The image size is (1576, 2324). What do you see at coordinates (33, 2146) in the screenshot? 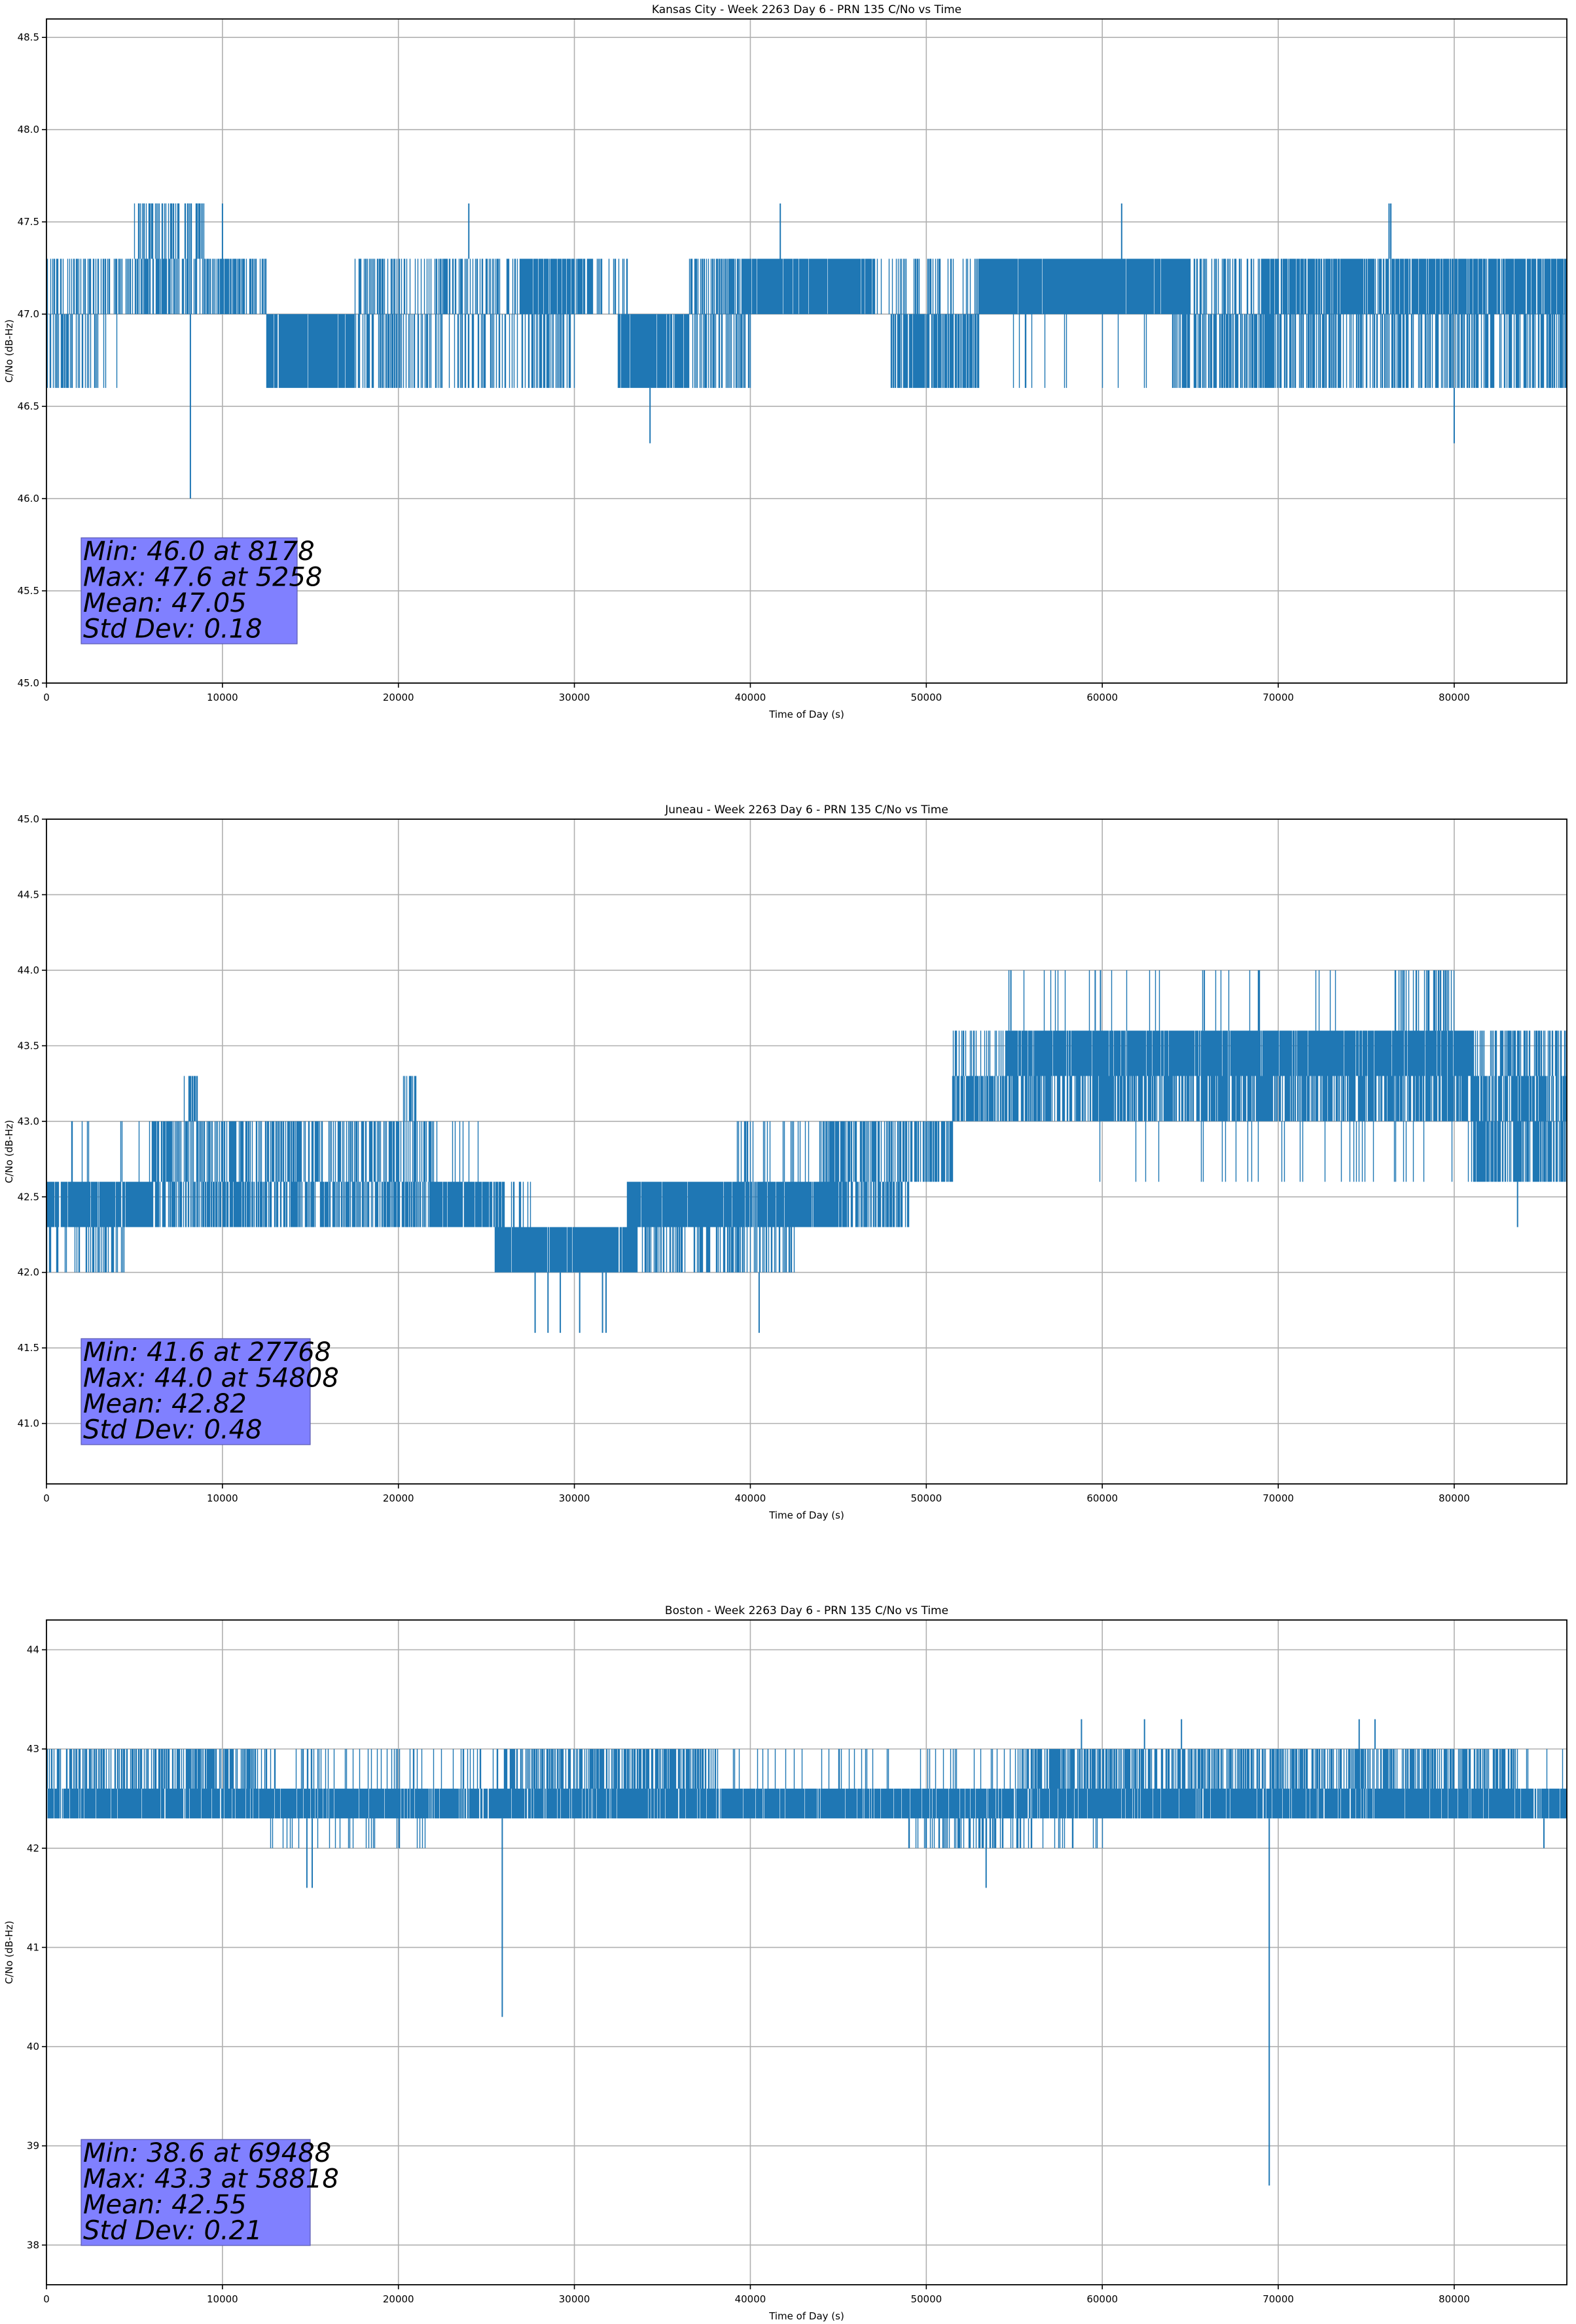
I see `y-tick-label-39: 39` at bounding box center [33, 2146].